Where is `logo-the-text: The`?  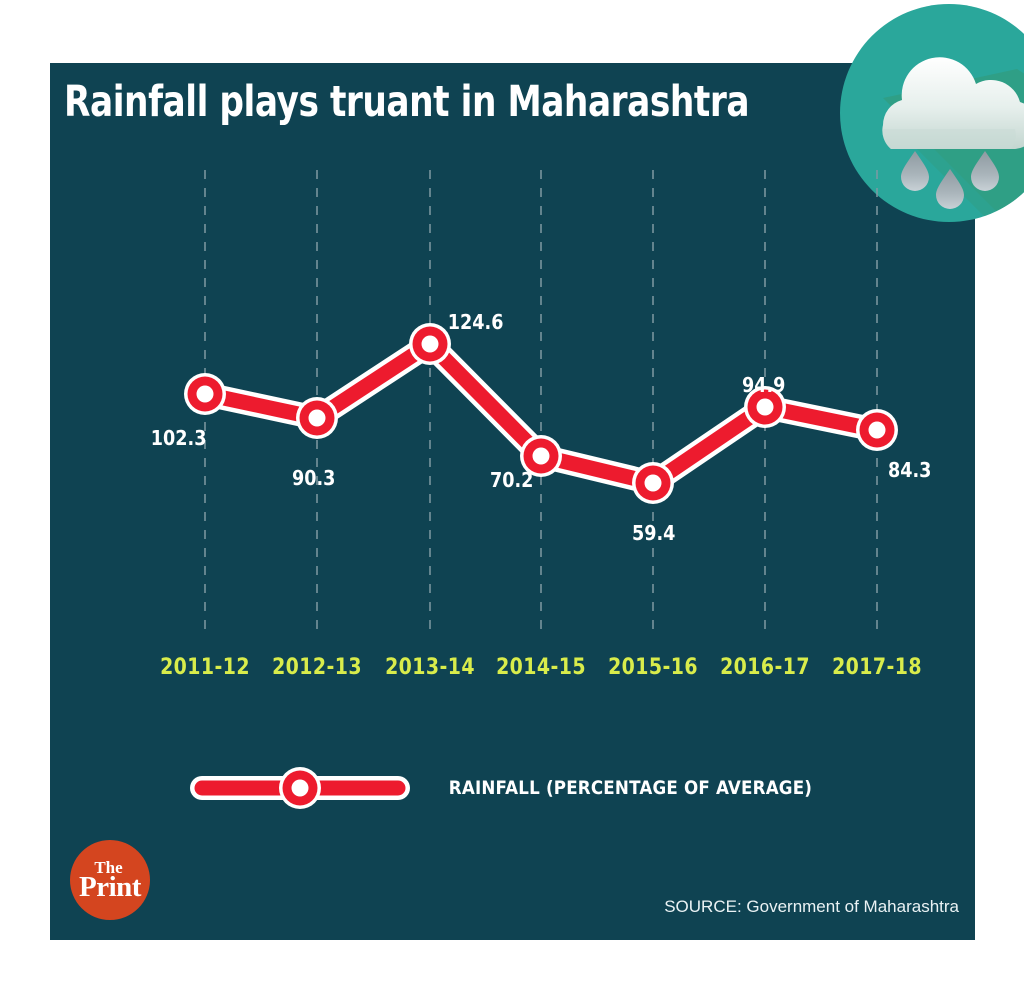 logo-the-text: The is located at coordinates (108, 867).